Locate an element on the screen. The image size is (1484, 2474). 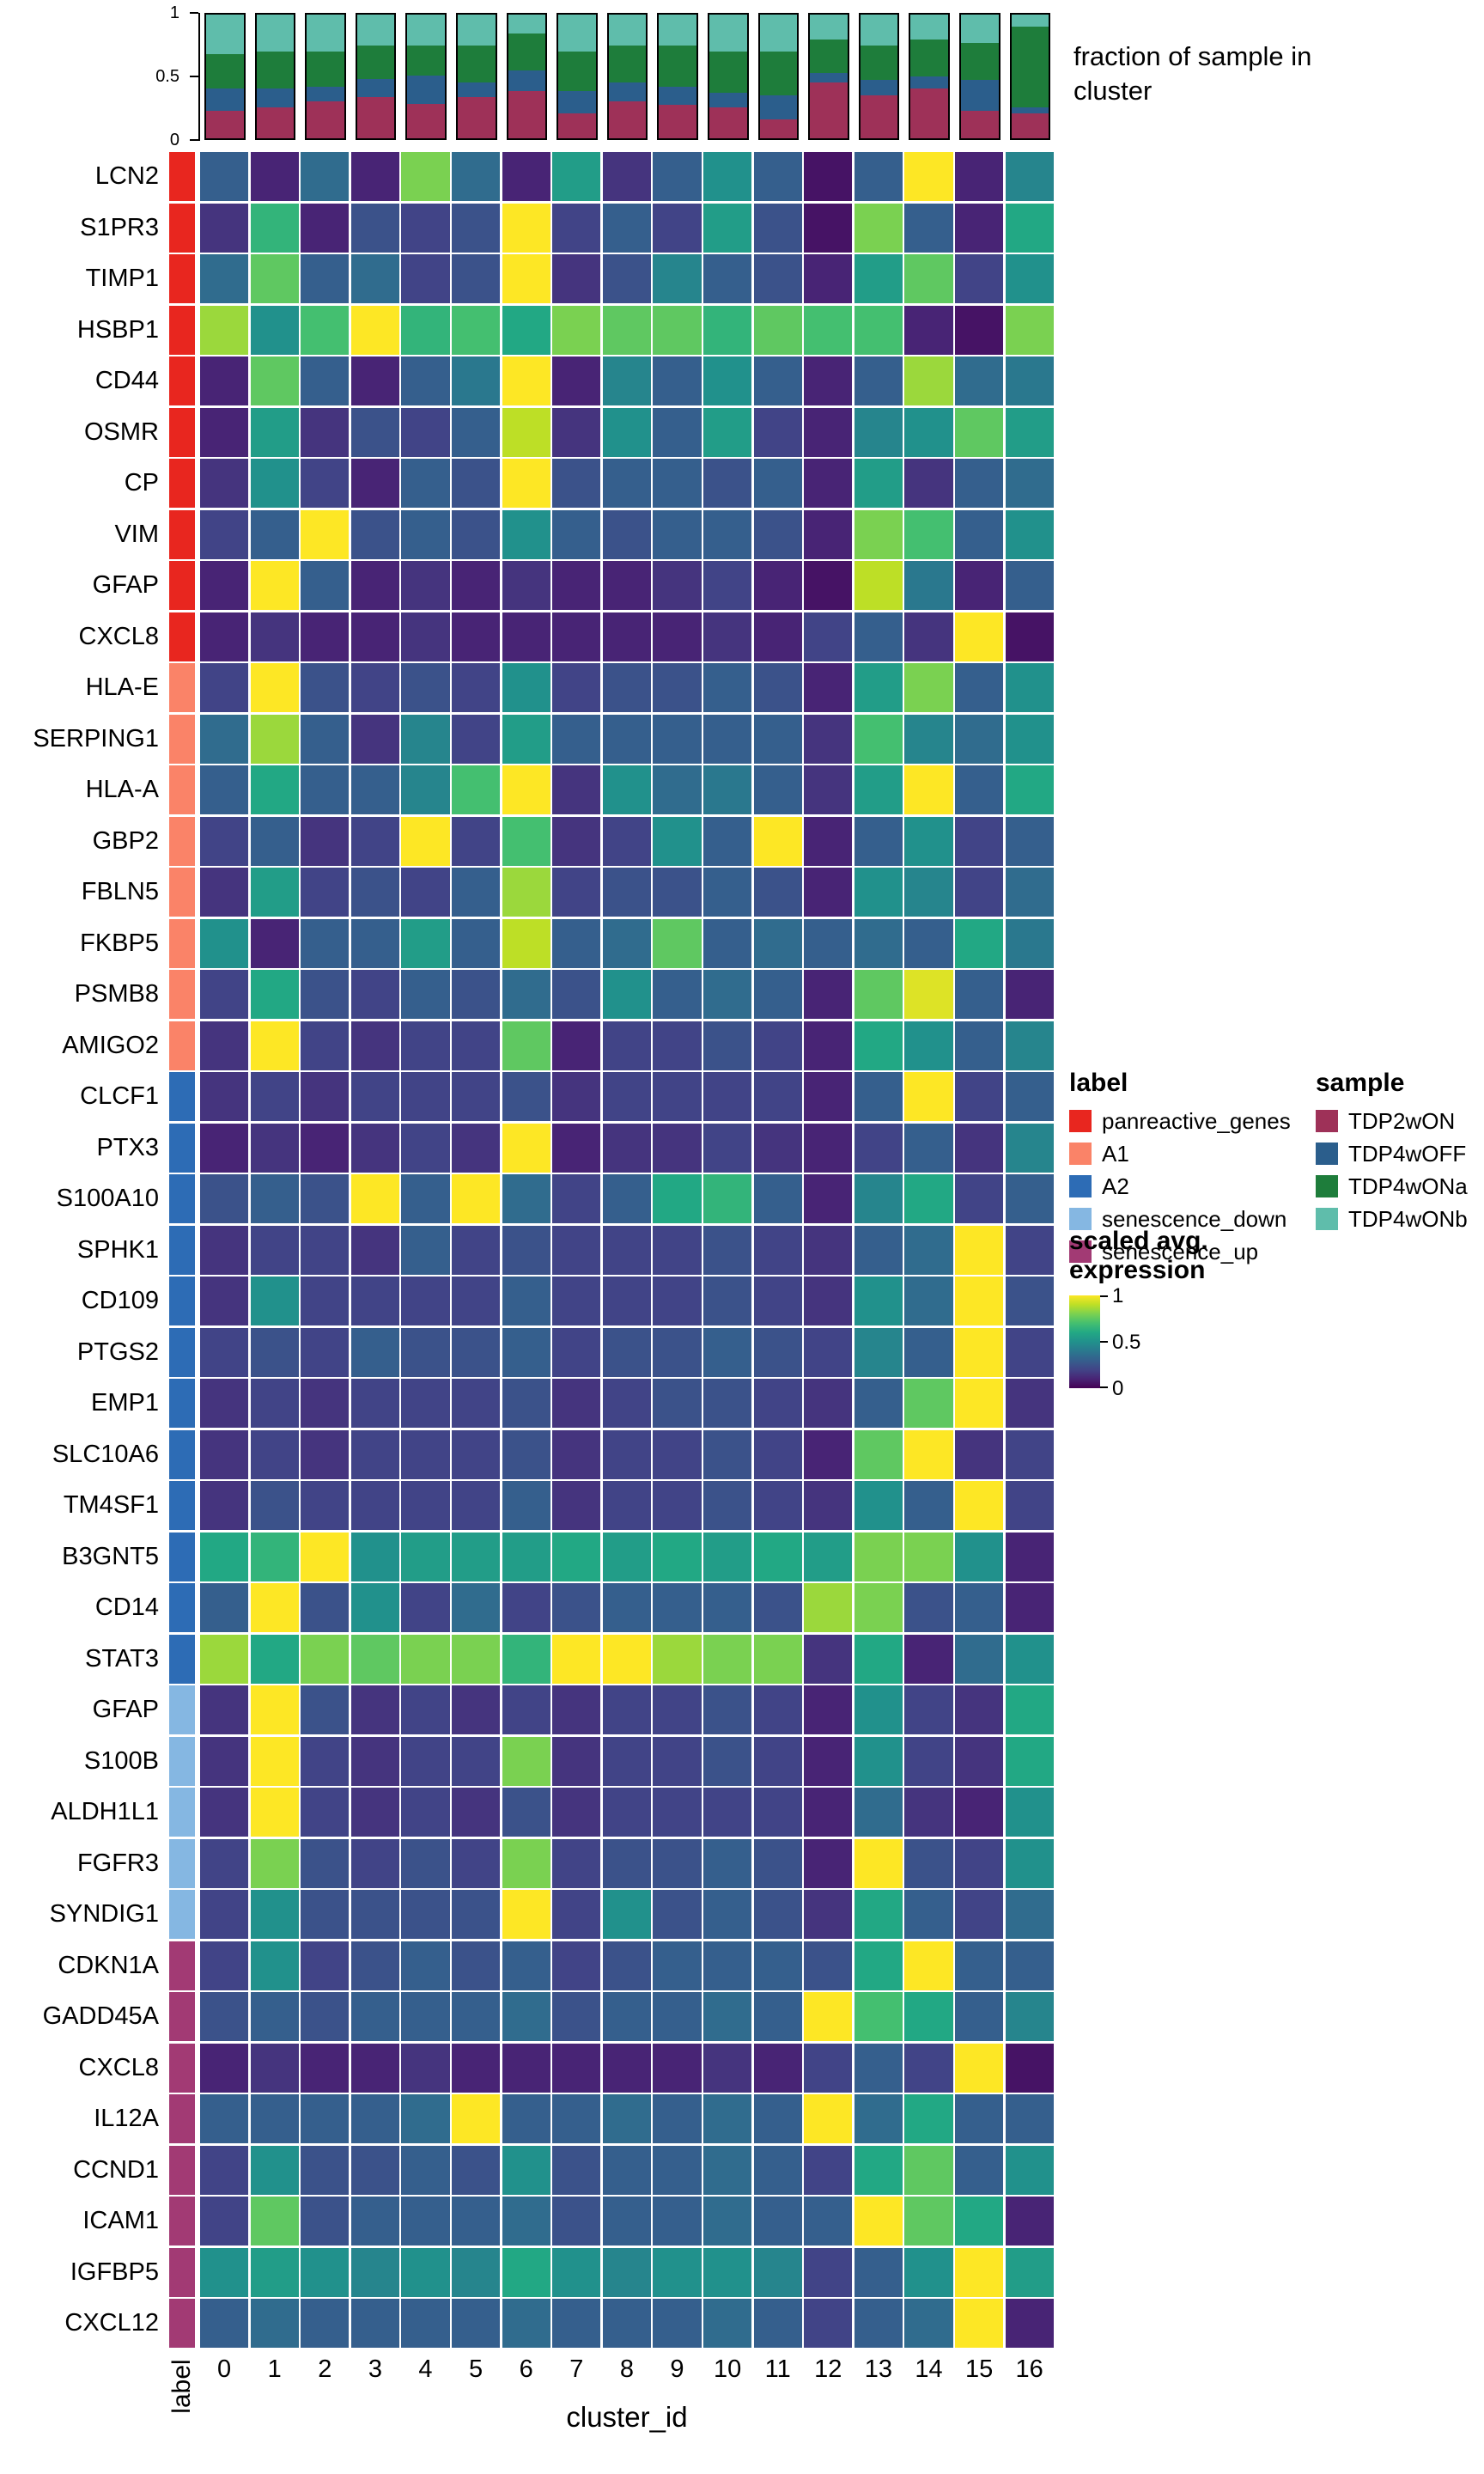
sample-legend-swatch-TDP4wONa is located at coordinates (1327, 1186).